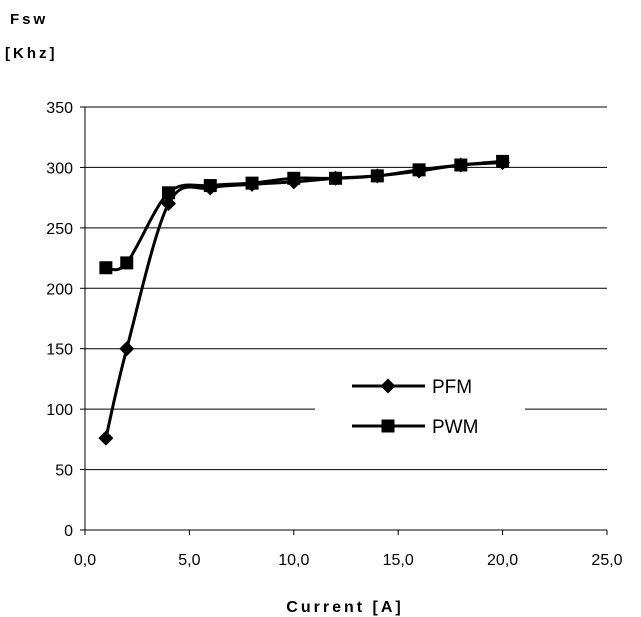 This screenshot has width=641, height=617. I want to click on y-tick-label: 150, so click(59, 350).